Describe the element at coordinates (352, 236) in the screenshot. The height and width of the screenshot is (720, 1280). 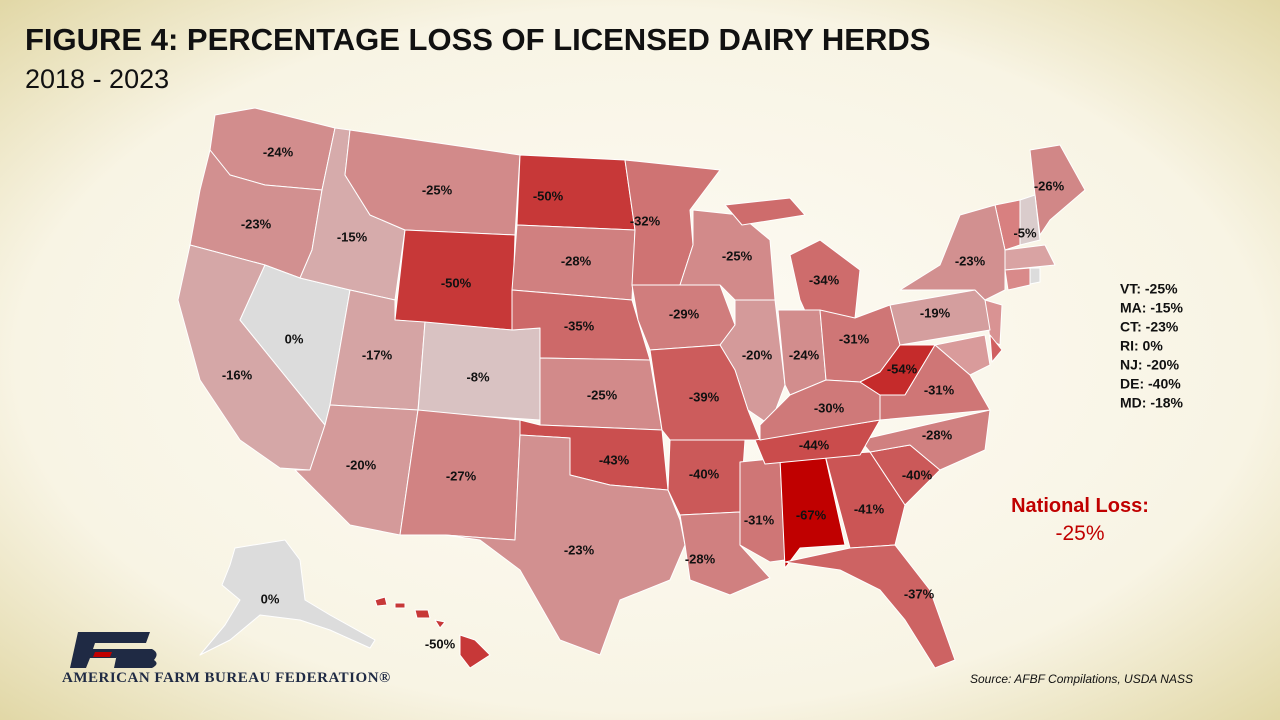
I see `state-label: -15%` at that location.